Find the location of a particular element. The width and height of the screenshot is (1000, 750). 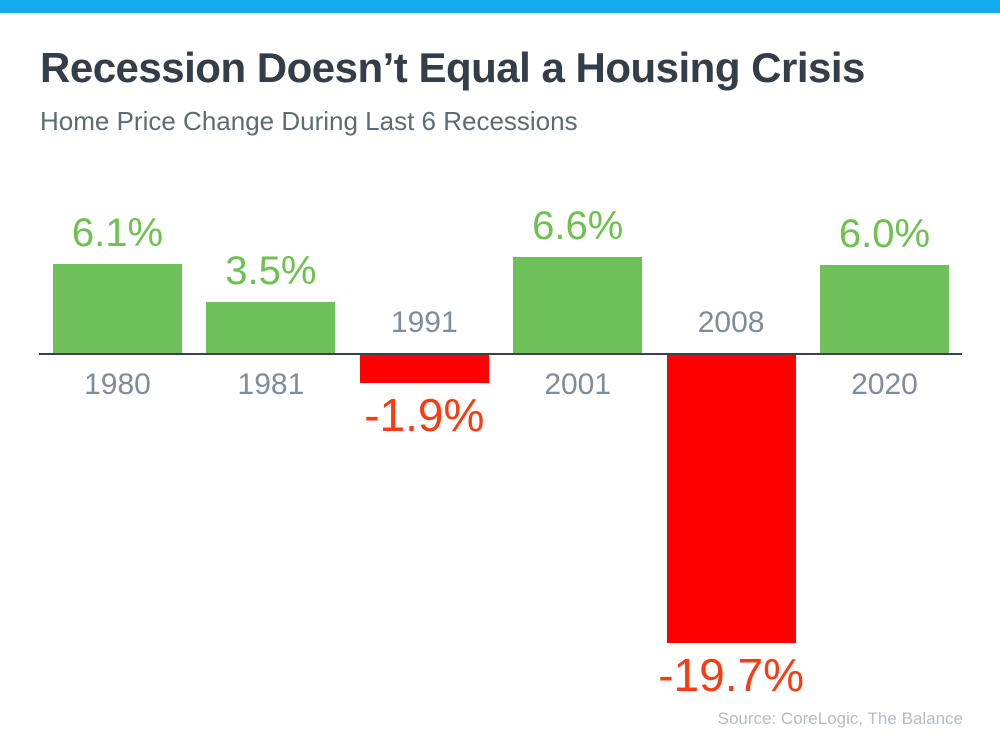

top-accent-bar is located at coordinates (500, 6).